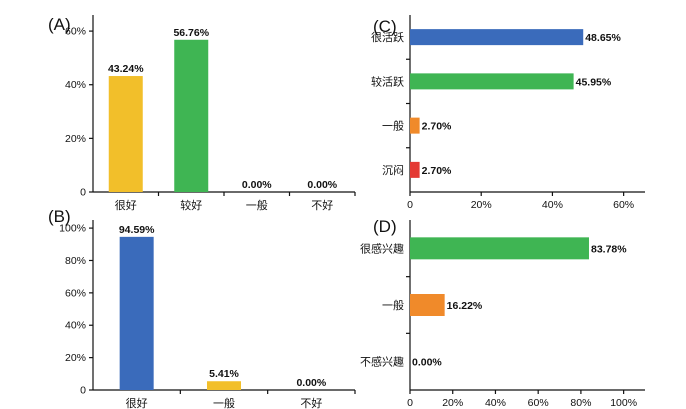 Image resolution: width=686 pixels, height=409 pixels. Describe the element at coordinates (603, 38) in the screenshot. I see `bar-value-label: 48.65%` at that location.